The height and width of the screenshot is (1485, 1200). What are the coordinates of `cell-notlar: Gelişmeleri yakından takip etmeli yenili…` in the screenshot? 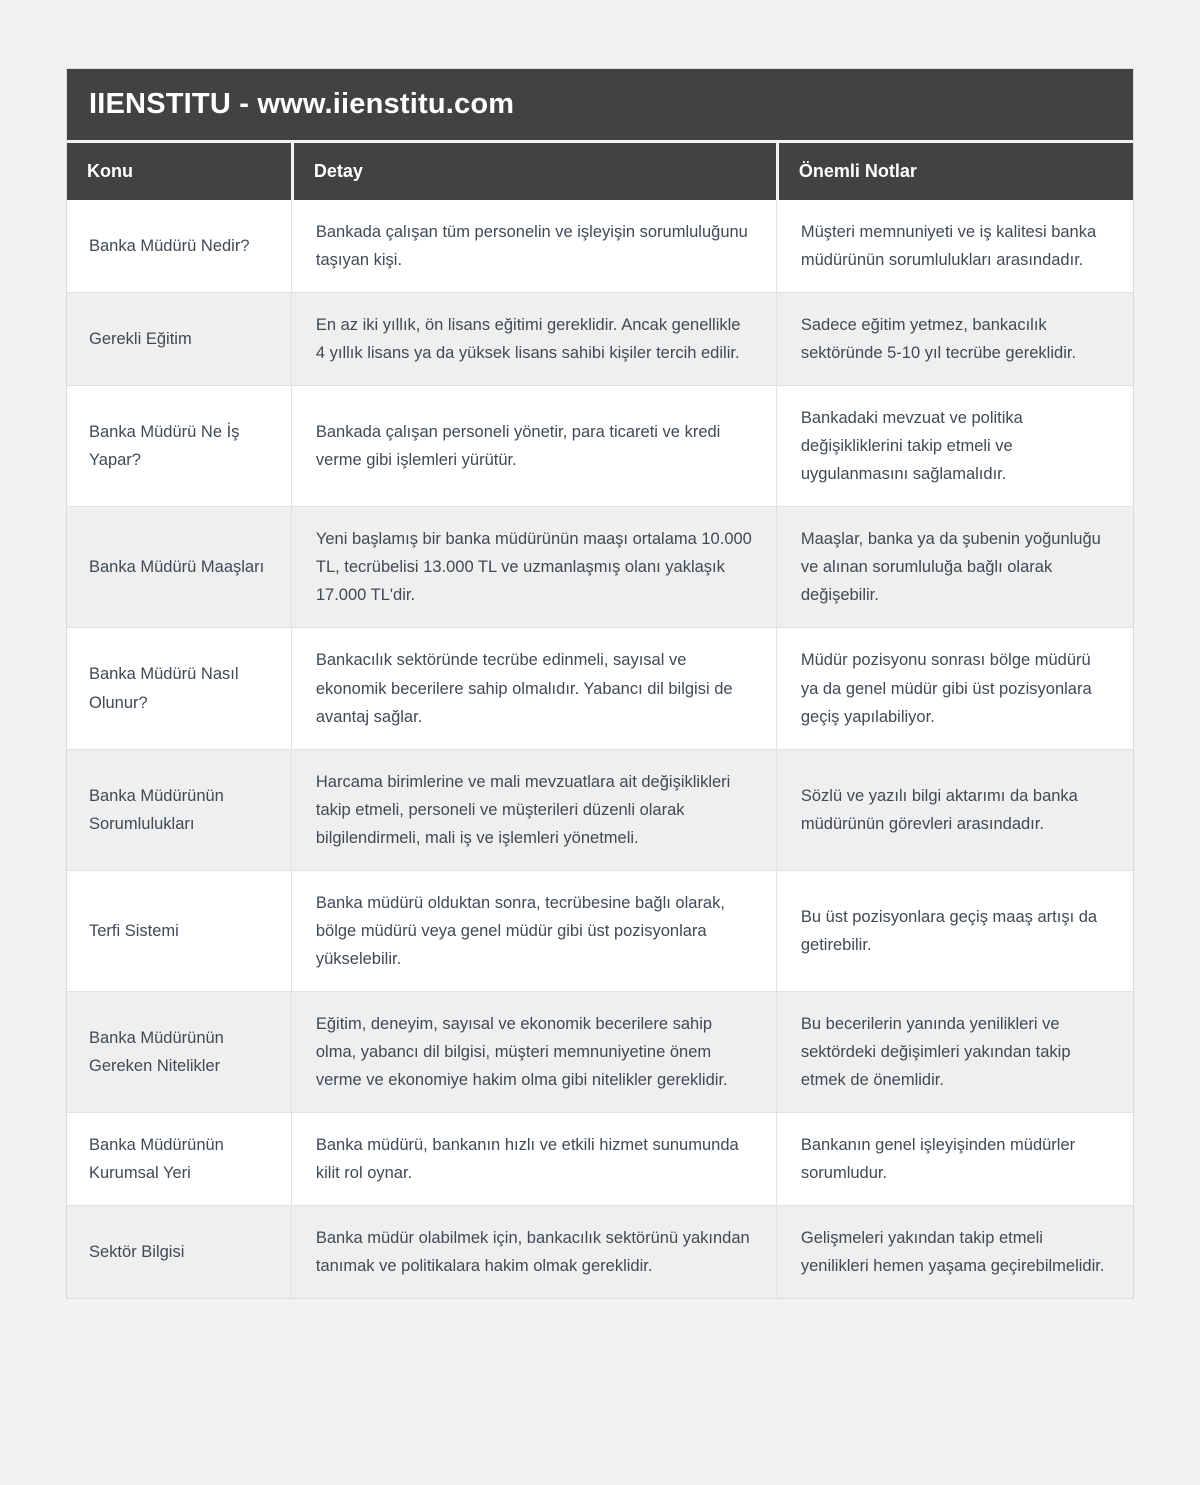 It's located at (954, 1252).